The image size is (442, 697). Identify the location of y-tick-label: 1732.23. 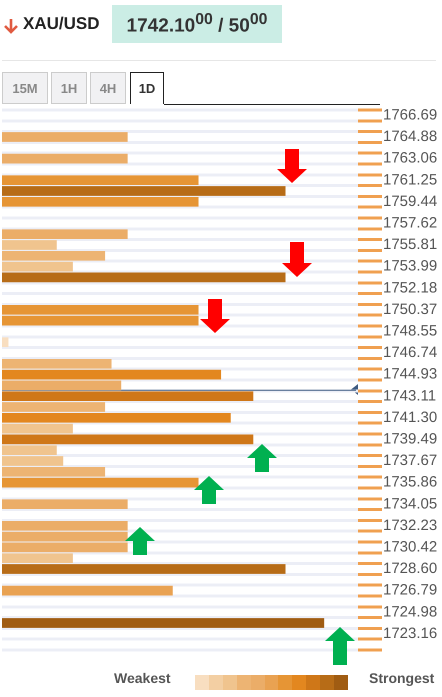
(410, 525).